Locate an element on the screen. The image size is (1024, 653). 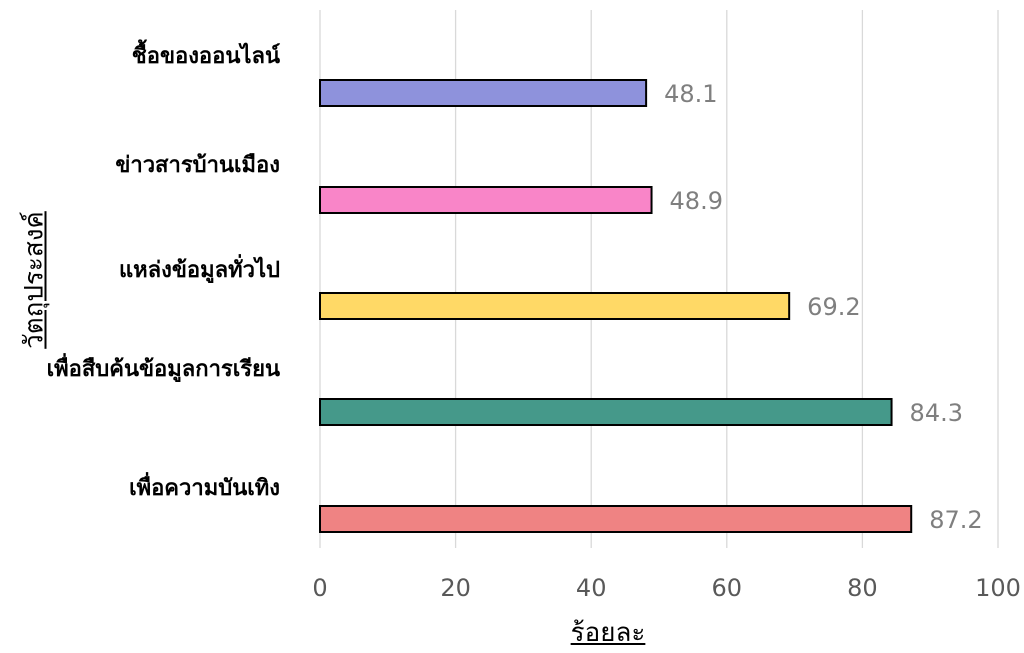
x-tick-labels: 0 20 40 60 80 100 is located at coordinates (666, 588).